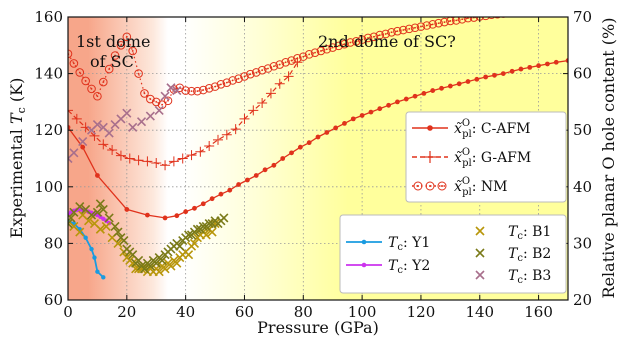  I want to click on legend-label-g-afm: G-AFM, so click(506, 158).